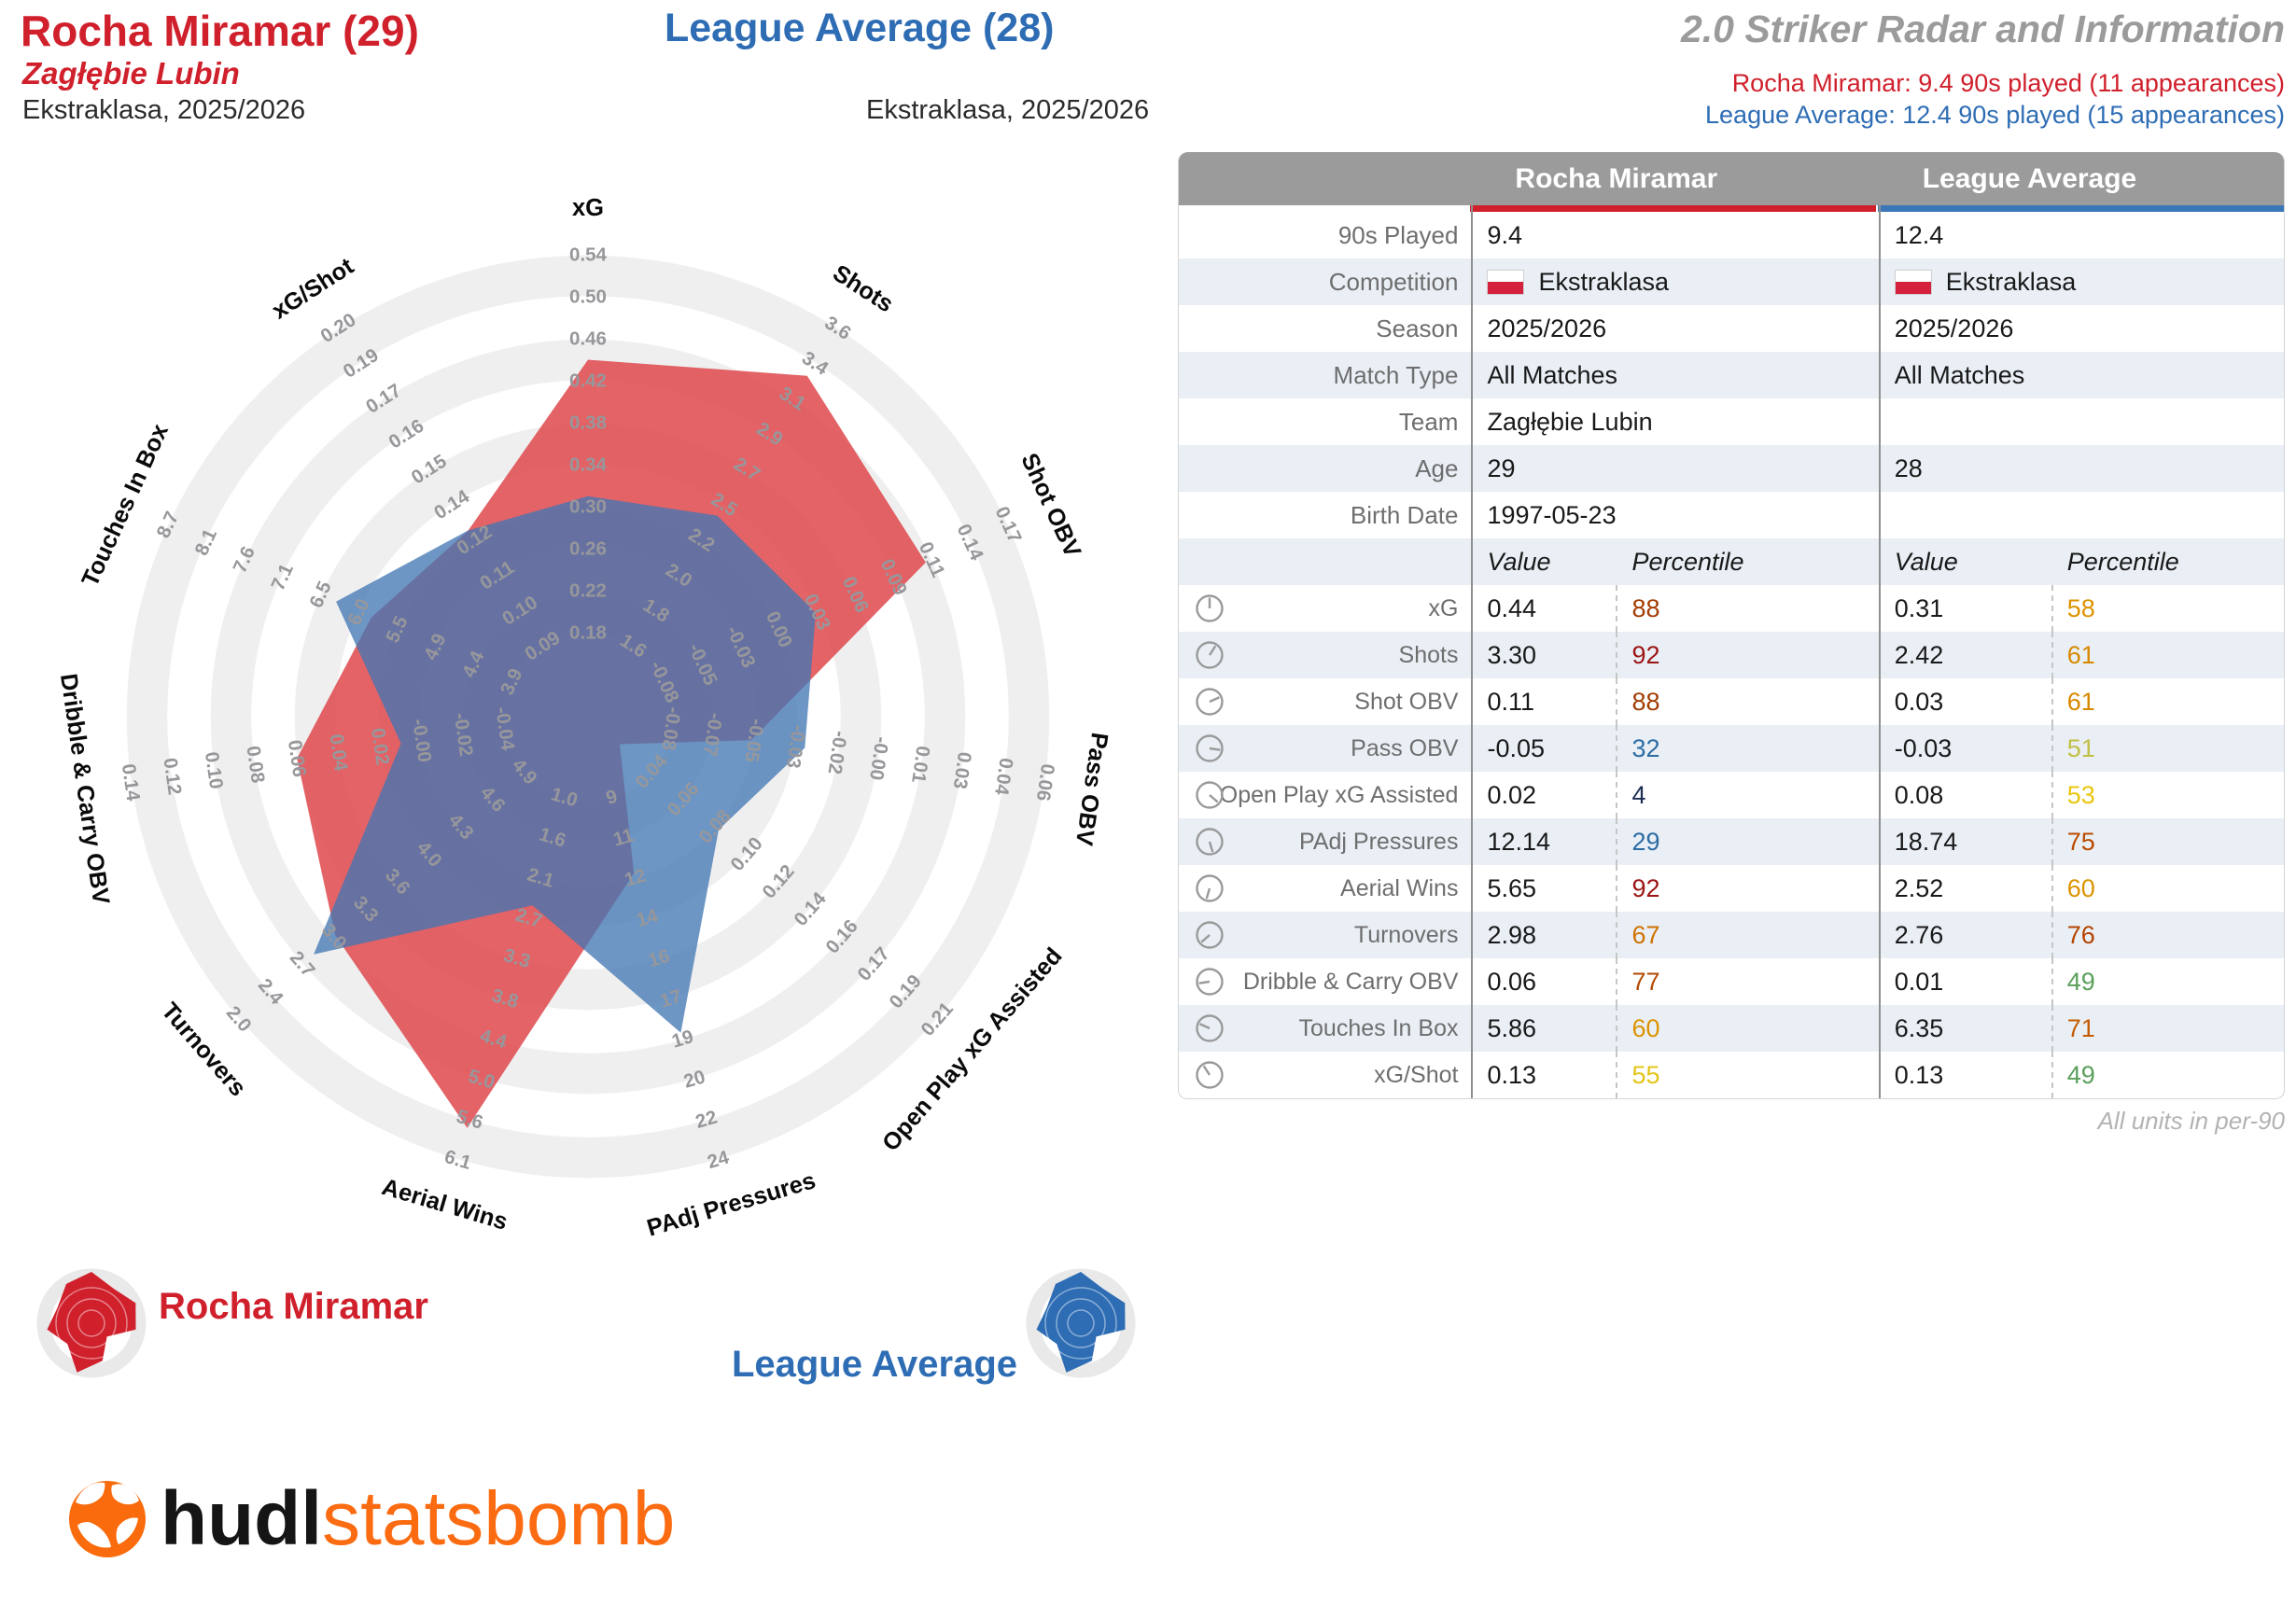 The width and height of the screenshot is (2296, 1605). Describe the element at coordinates (126, 505) in the screenshot. I see `svg-text: Touches In Box` at that location.